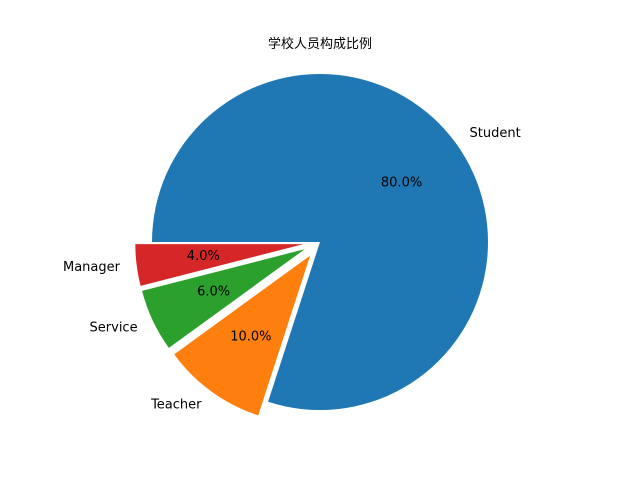 This screenshot has width=640, height=480. Describe the element at coordinates (114, 327) in the screenshot. I see `slice-label-service: Service` at that location.